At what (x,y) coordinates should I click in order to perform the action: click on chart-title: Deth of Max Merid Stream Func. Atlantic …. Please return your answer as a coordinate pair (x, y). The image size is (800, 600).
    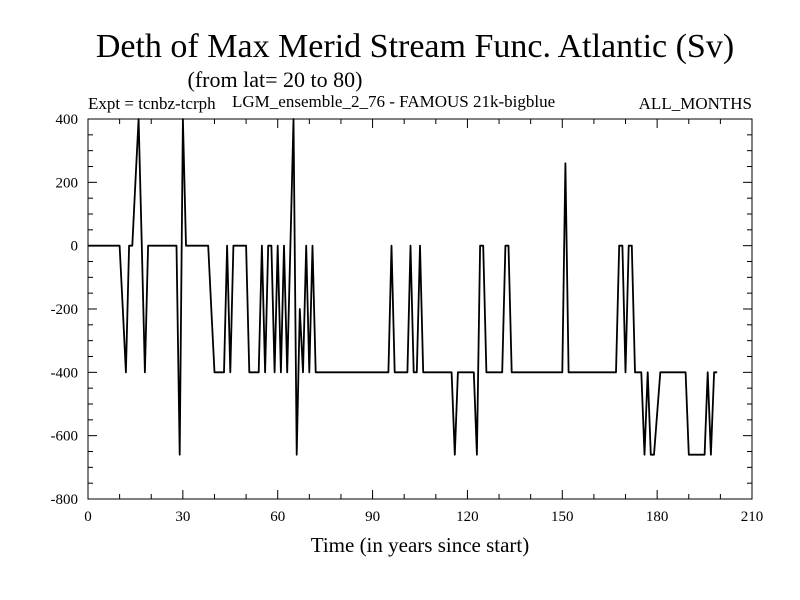
    Looking at the image, I should click on (415, 46).